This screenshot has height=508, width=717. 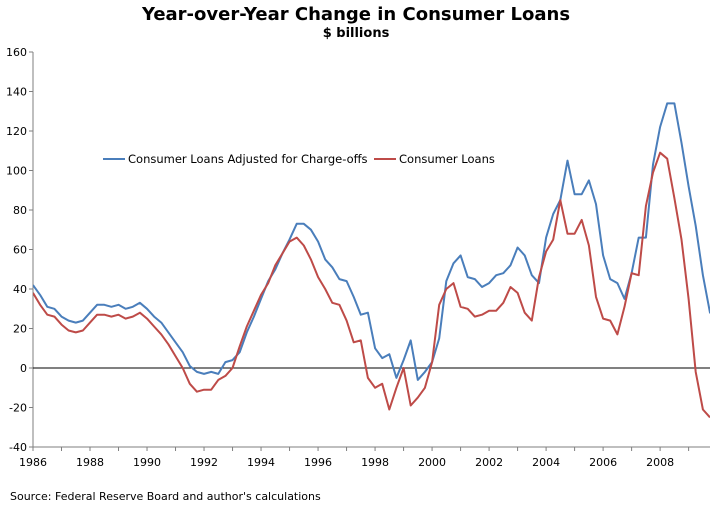 I want to click on y-tick-label: -40, so click(x=18, y=447).